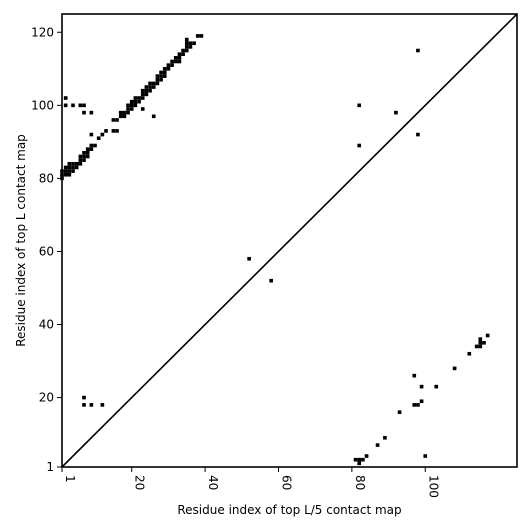 Image resolution: width=531 pixels, height=531 pixels. Describe the element at coordinates (21, 240) in the screenshot. I see `y-axis-label: Residue index of top L contact map` at that location.